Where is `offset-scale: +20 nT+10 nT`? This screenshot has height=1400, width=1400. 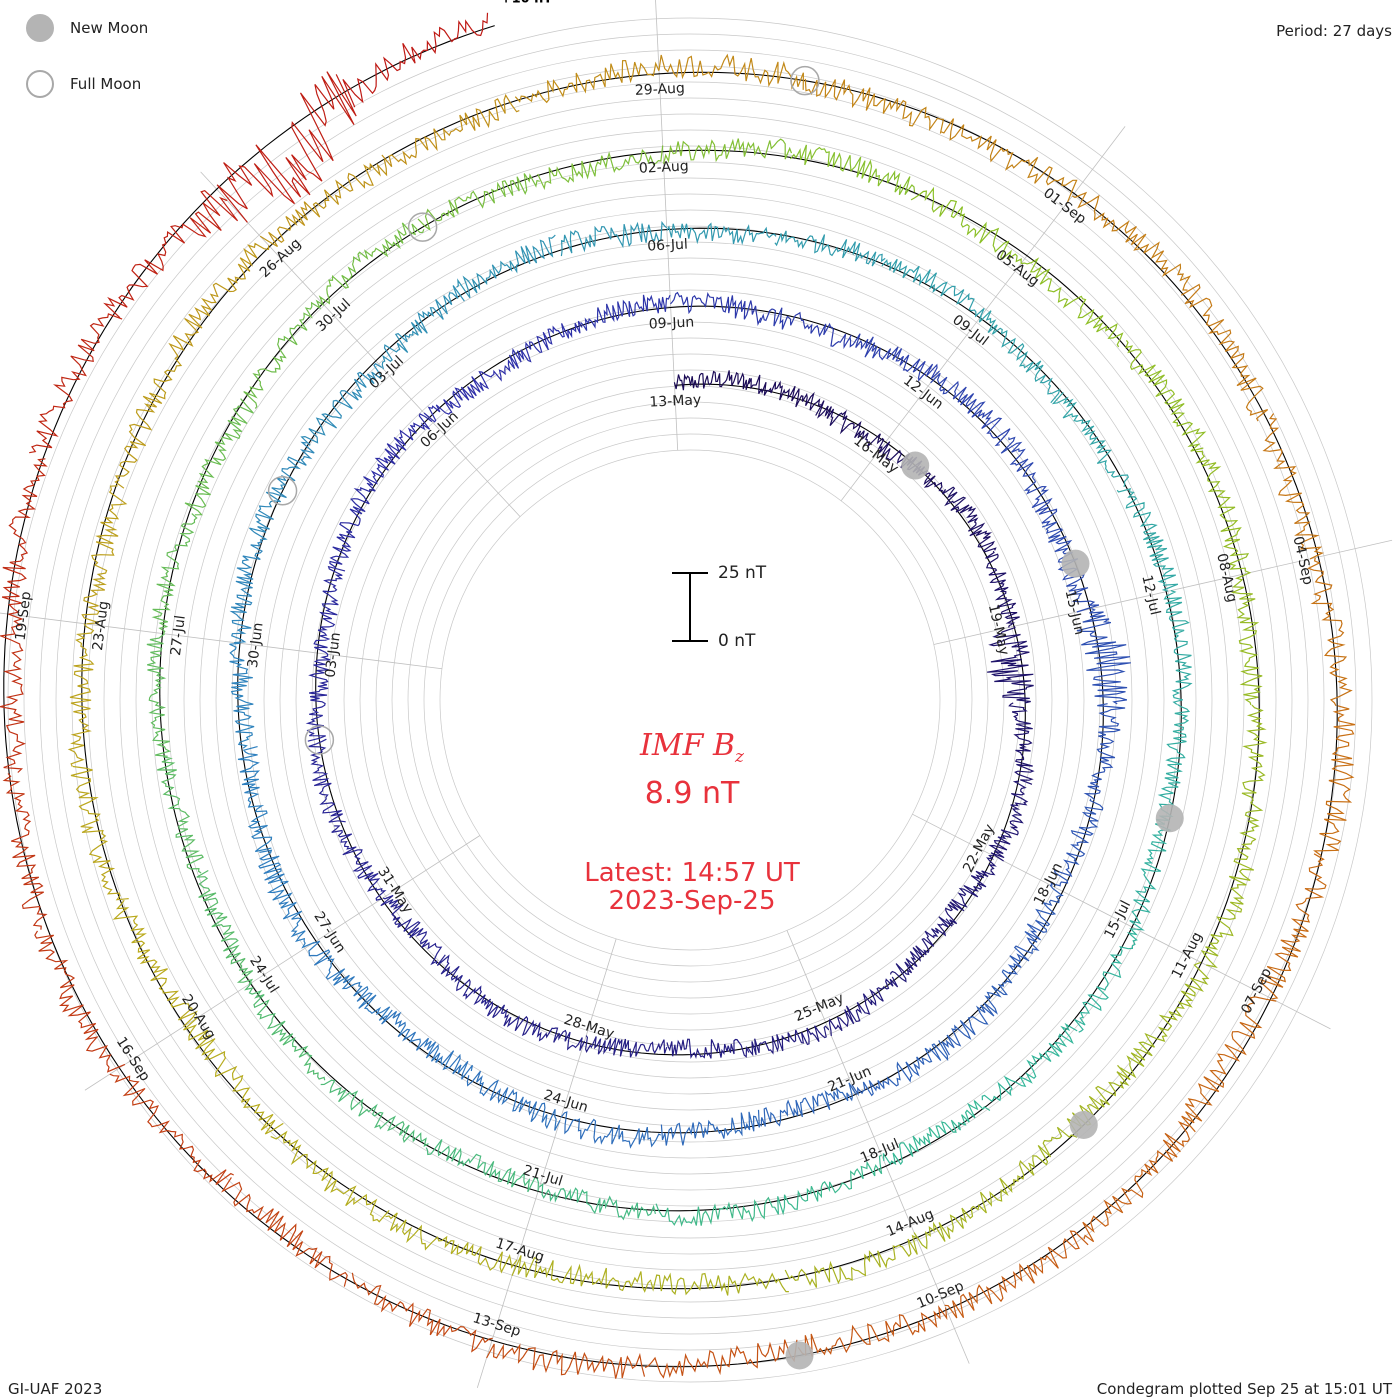 offset-scale: +20 nT+10 nT is located at coordinates (527, 3).